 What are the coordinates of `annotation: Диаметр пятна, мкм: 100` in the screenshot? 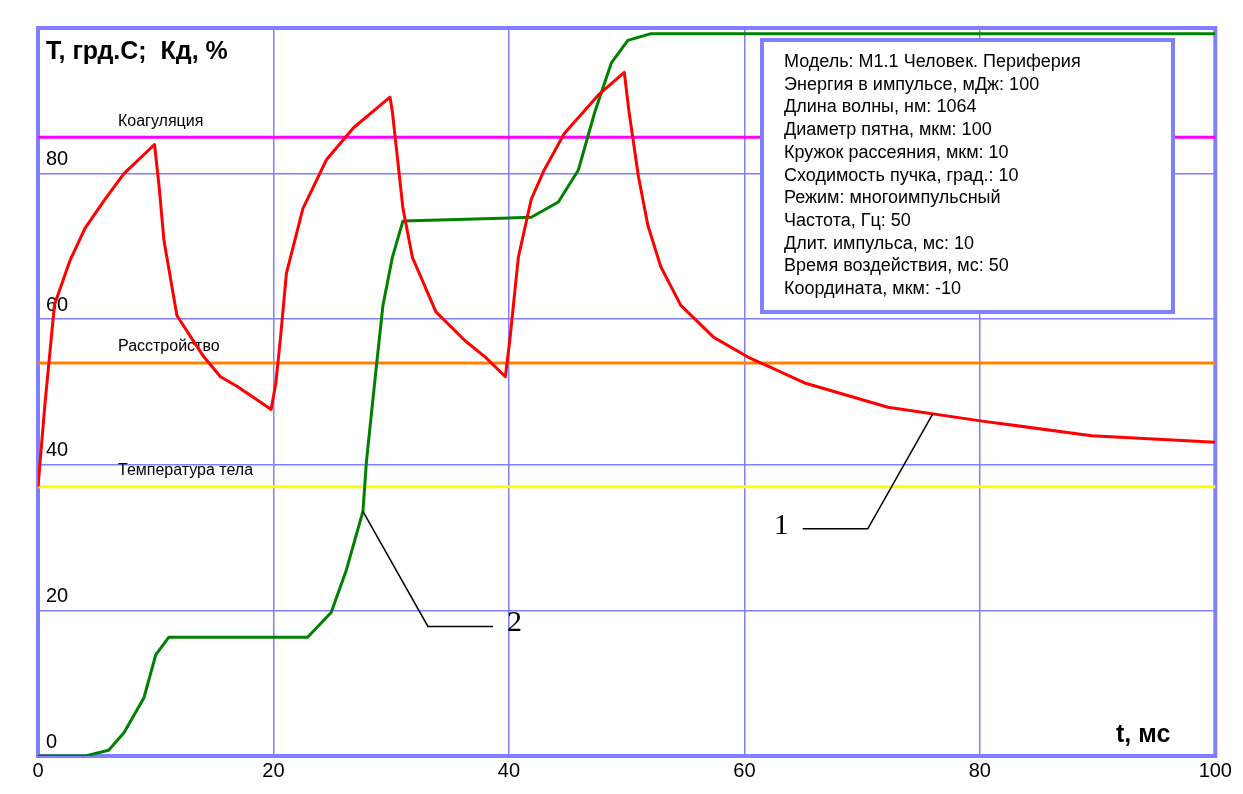 It's located at (888, 129).